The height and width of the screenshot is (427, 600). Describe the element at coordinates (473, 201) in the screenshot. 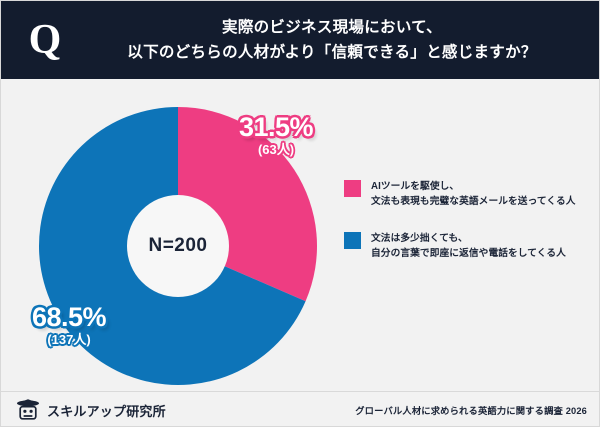

I see `legend-label-pink-line-2: 文法も表現も完璧な英語メールを送ってくる人` at that location.